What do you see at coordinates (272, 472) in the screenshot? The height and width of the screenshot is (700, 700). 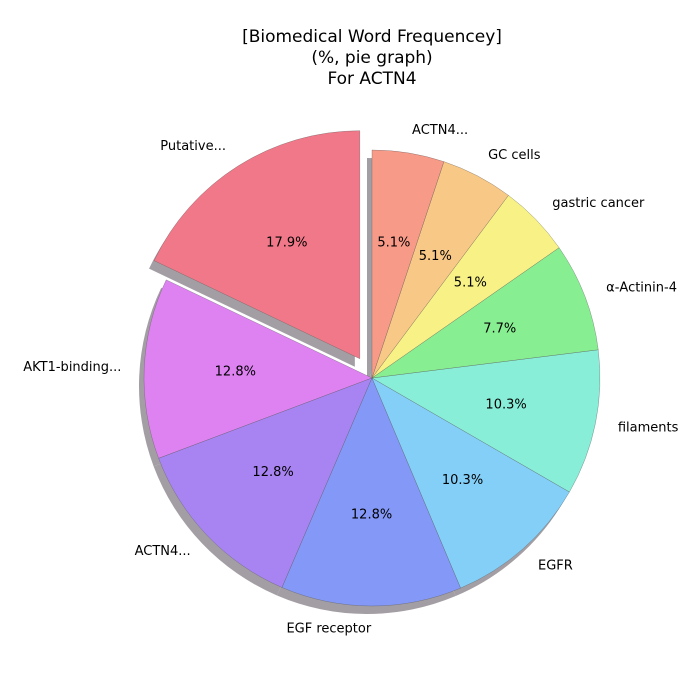 I see `slice-percent-actn4-2: 12.8%` at bounding box center [272, 472].